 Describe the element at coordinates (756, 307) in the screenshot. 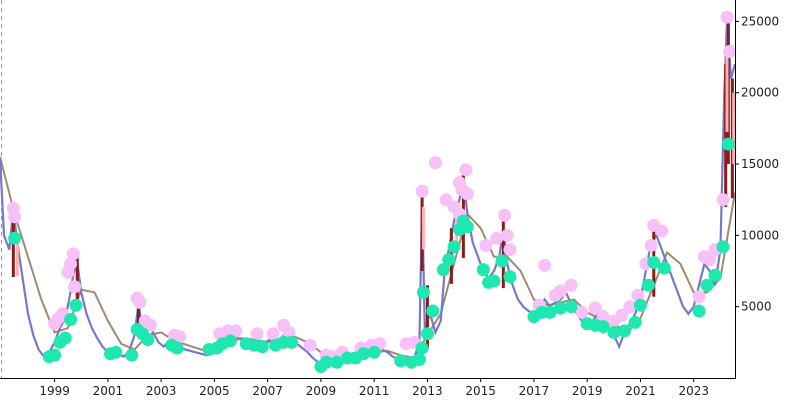

I see `y-tick-label: 5000` at that location.